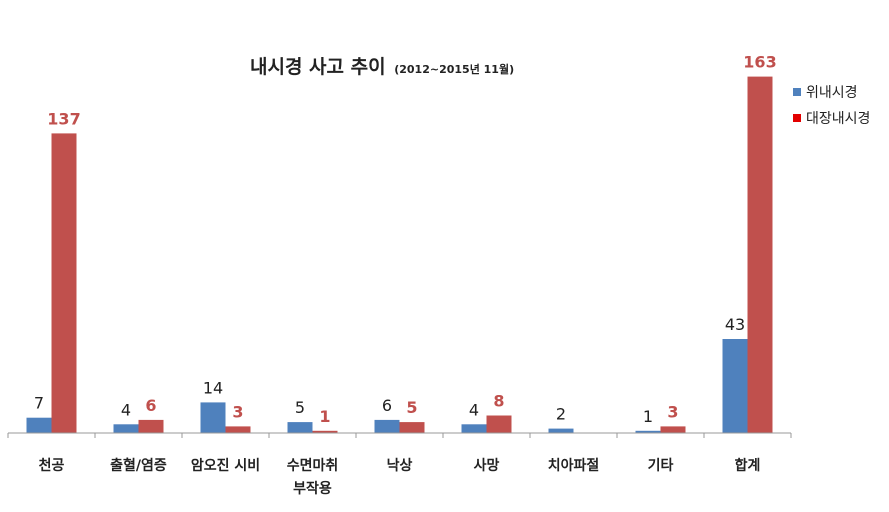  Describe the element at coordinates (661, 466) in the screenshot. I see `category-label-7: 기타` at that location.